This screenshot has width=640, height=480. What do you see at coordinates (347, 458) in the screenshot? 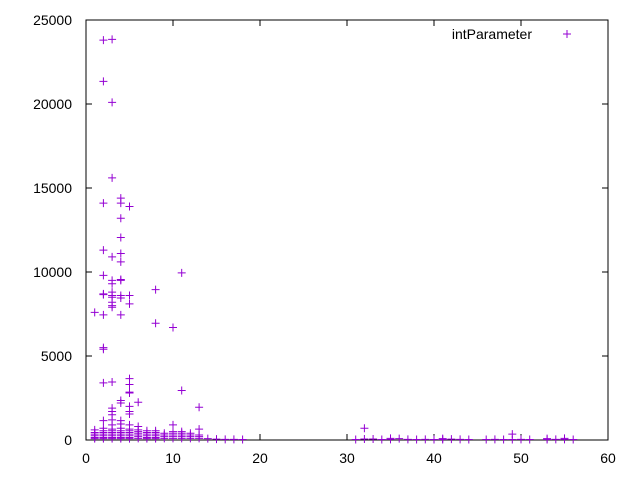
I see `x-tick-label: 30` at bounding box center [347, 458].